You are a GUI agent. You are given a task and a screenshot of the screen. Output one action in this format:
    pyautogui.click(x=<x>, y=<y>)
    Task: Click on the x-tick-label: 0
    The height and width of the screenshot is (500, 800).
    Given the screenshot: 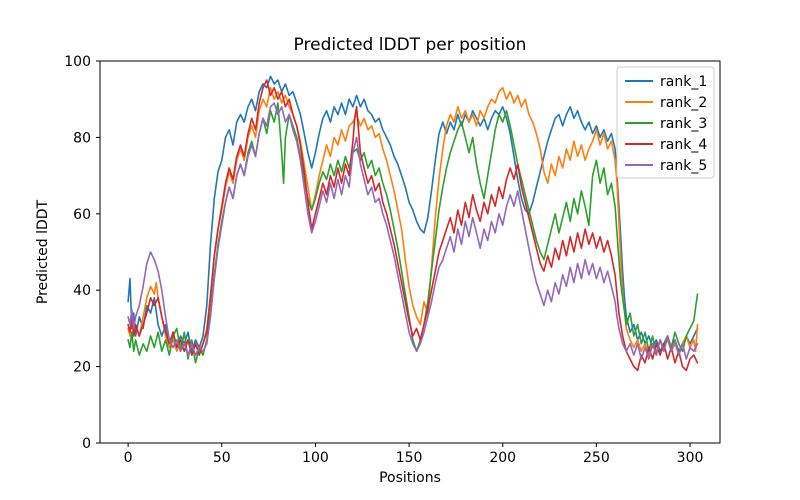 What is the action you would take?
    pyautogui.click(x=128, y=458)
    